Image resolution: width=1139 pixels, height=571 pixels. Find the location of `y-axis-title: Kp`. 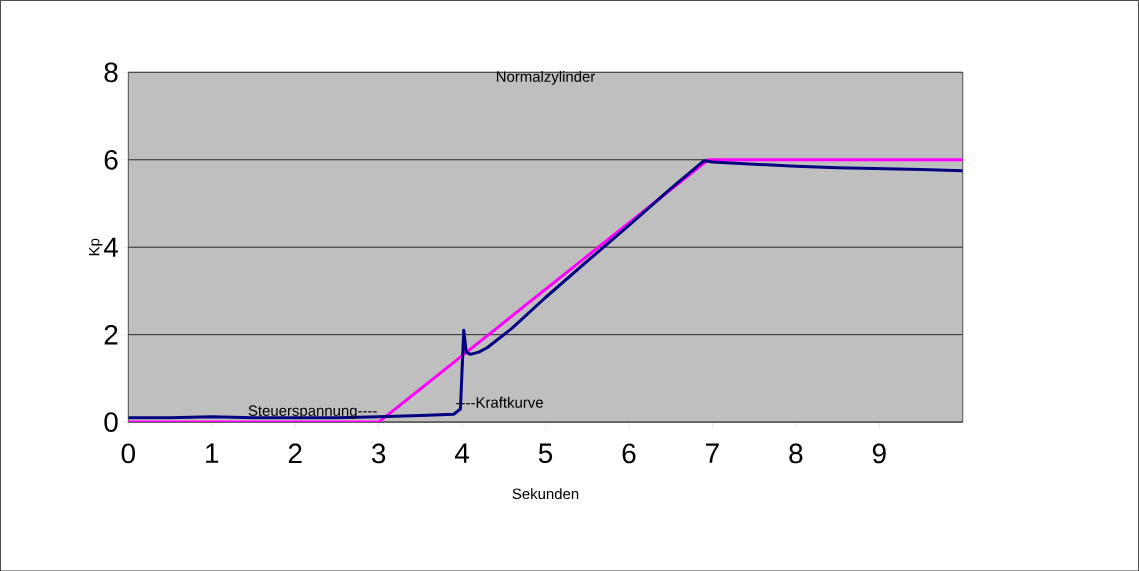

y-axis-title: Kp is located at coordinates (96, 246).